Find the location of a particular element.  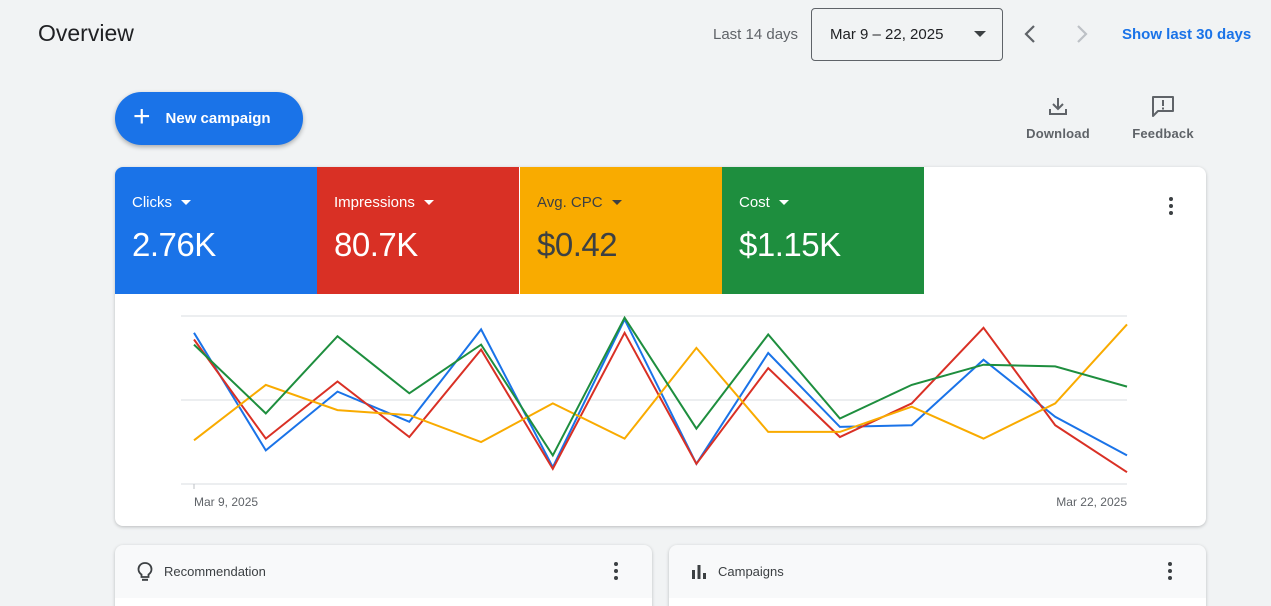

metric-cost-name: Cost is located at coordinates (754, 202).